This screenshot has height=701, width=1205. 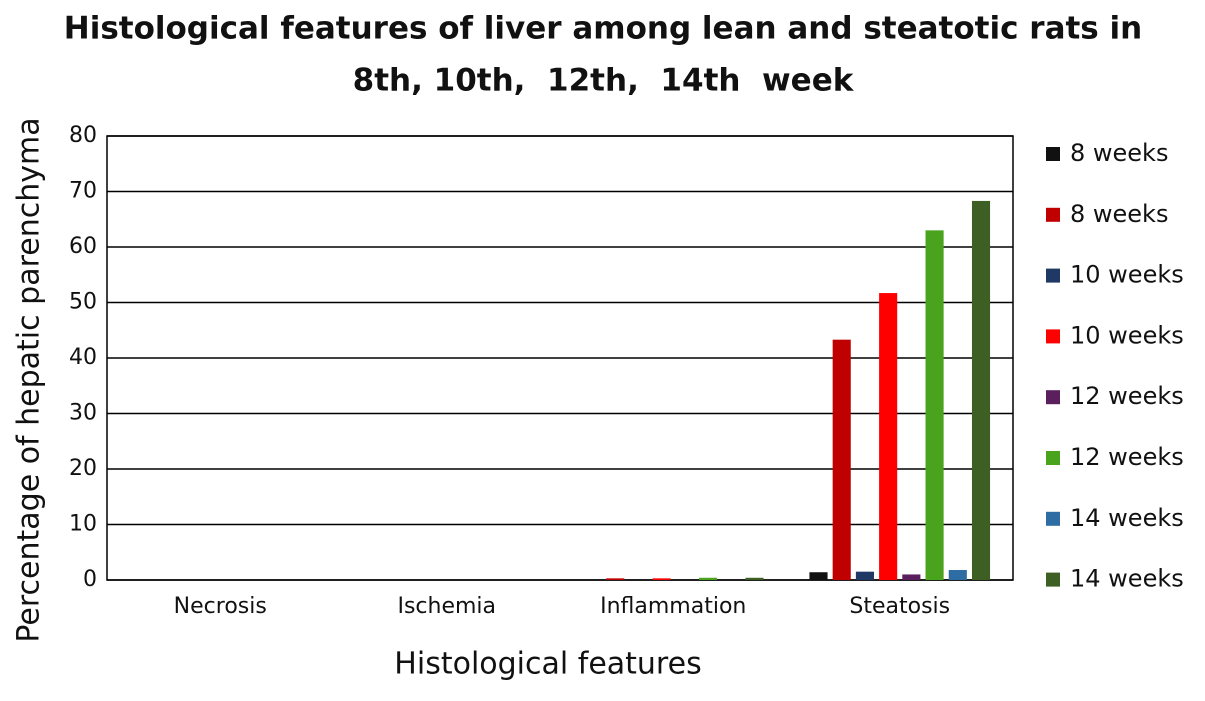 I want to click on y-tick-label: 0, so click(x=90, y=579).